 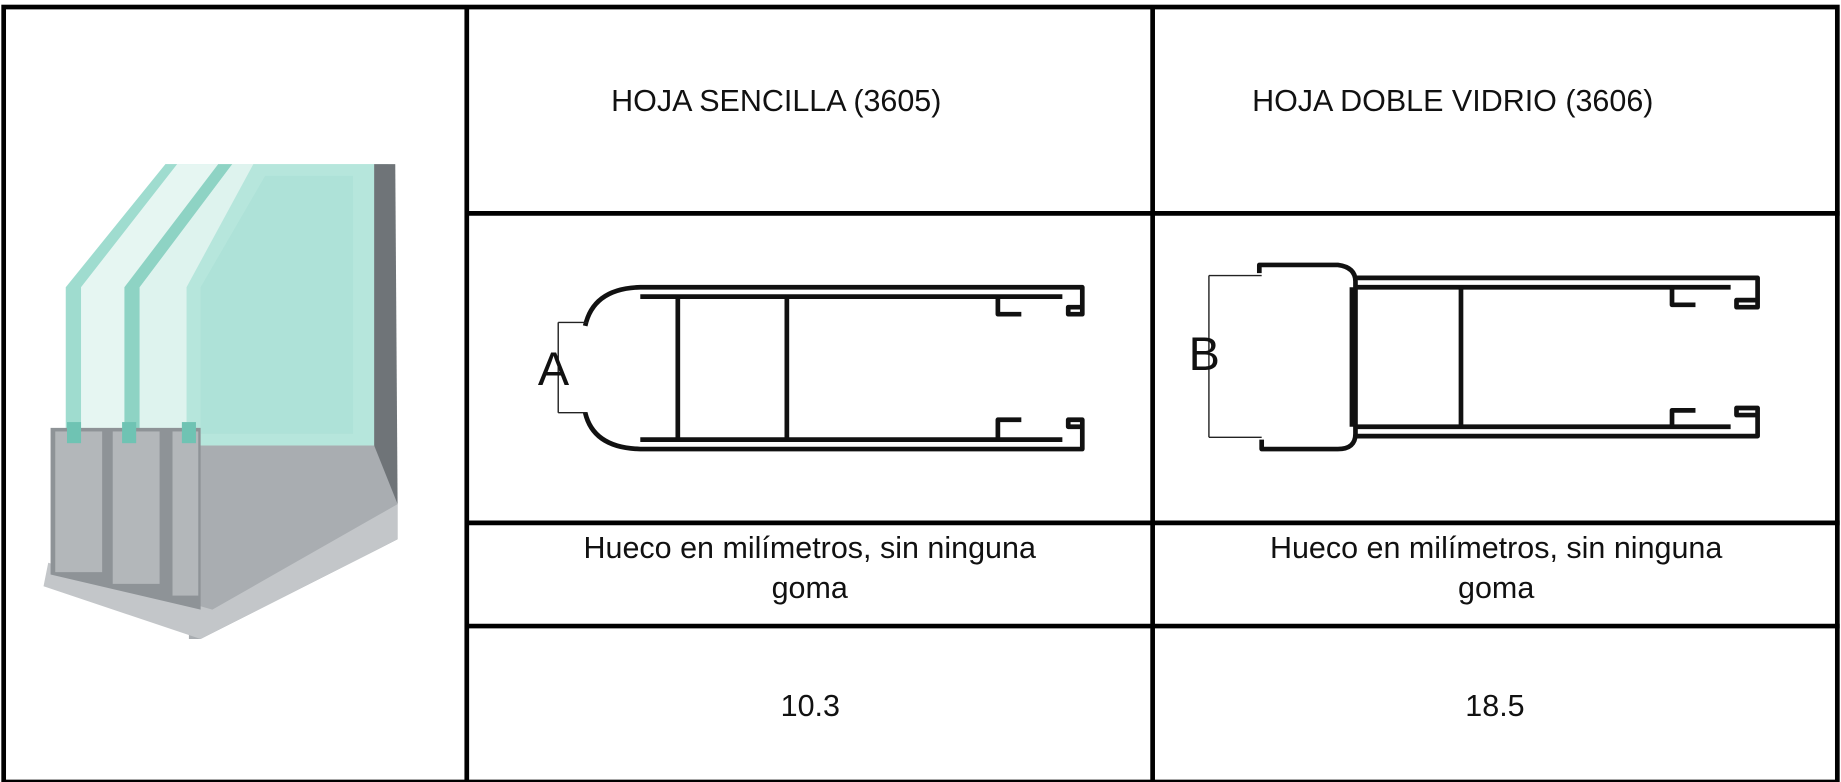 I want to click on profile-b, so click(x=1484, y=357).